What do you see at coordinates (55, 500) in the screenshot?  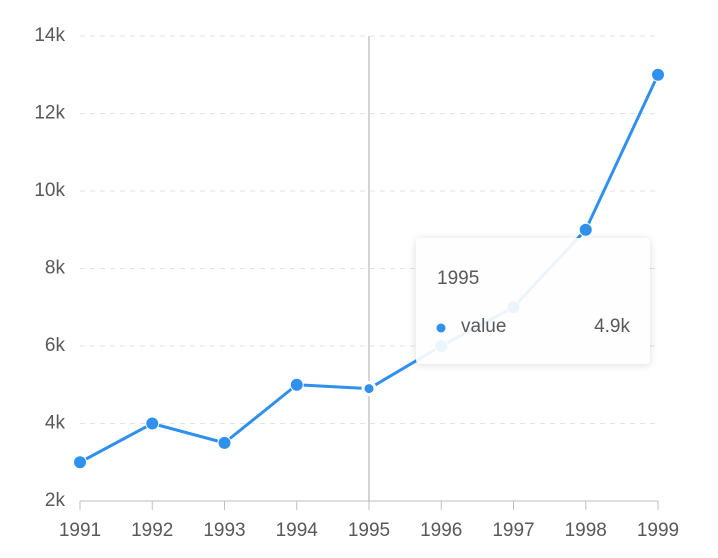 I see `y-tick-label: 2k` at bounding box center [55, 500].